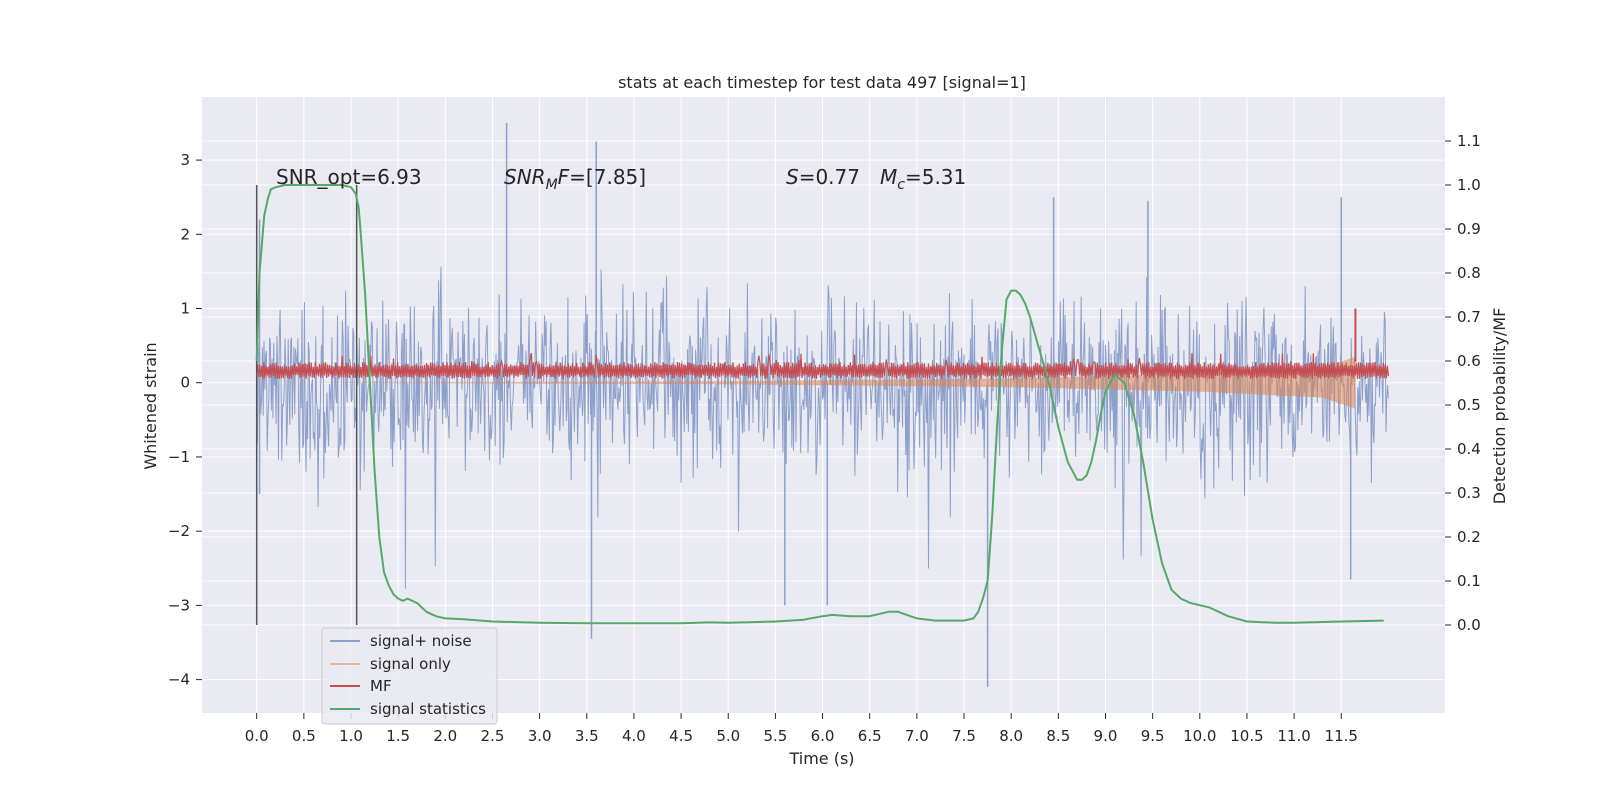 The height and width of the screenshot is (800, 1600). I want to click on legend-label-statistics: signal statistics, so click(428, 709).